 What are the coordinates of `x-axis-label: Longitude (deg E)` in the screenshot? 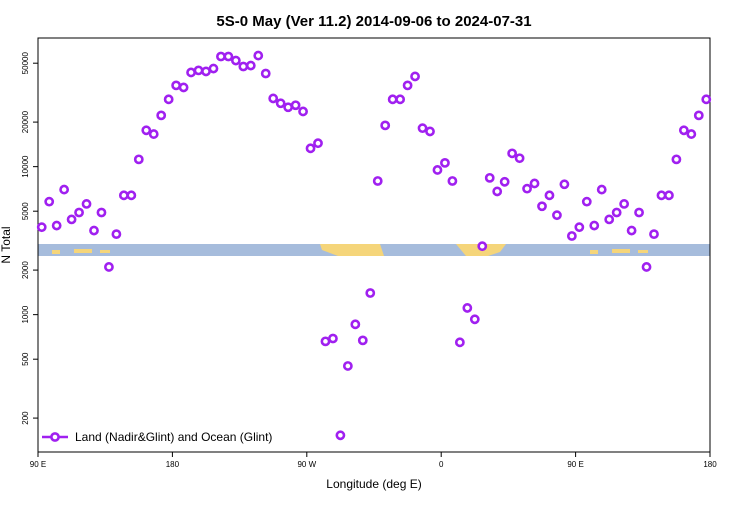 It's located at (373, 484).